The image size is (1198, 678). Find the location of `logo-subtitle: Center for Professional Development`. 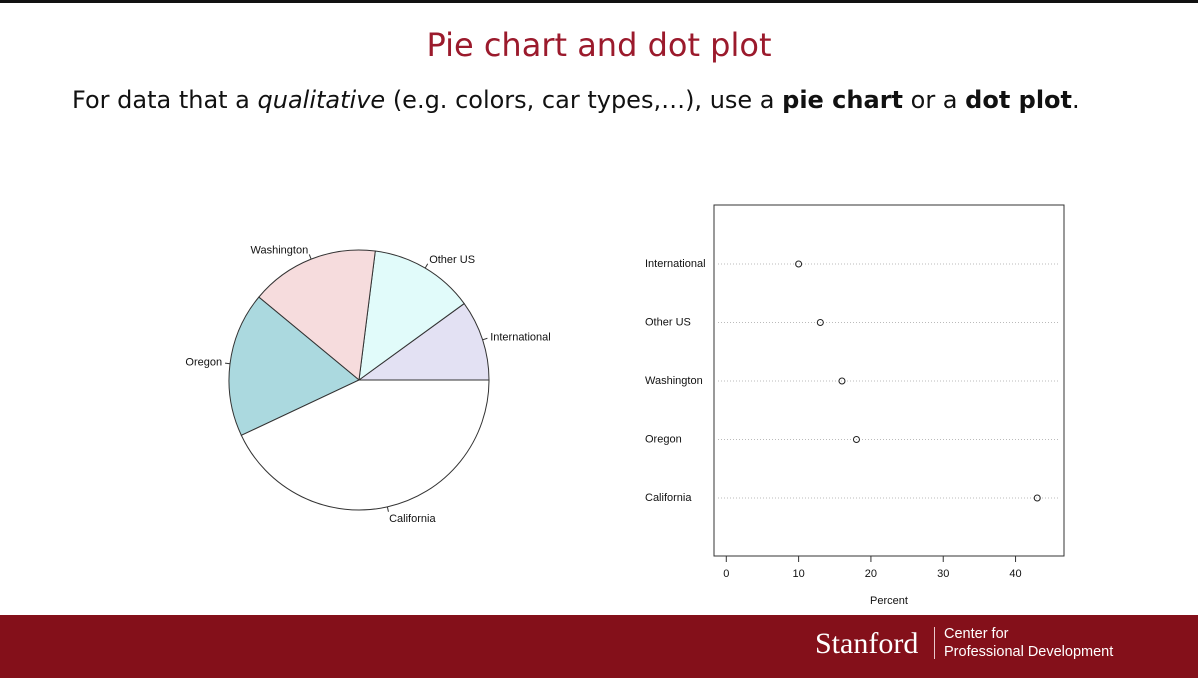

logo-subtitle: Center for Professional Development is located at coordinates (1028, 643).